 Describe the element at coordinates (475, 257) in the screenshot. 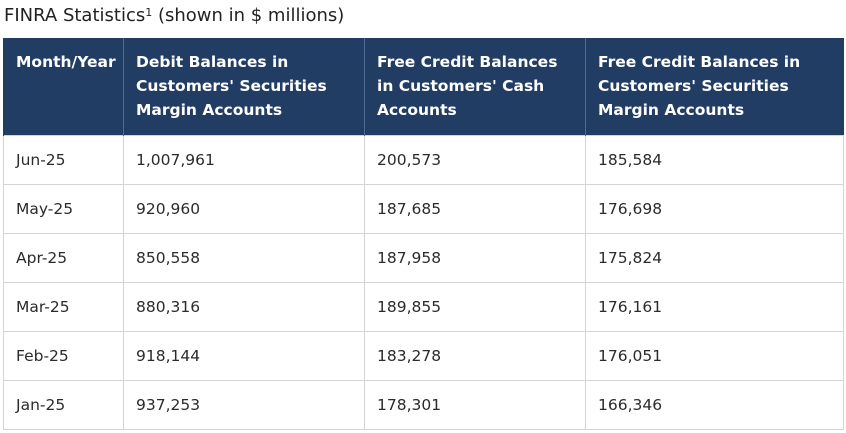

I see `cell-free-credit-cash: 187,958` at that location.